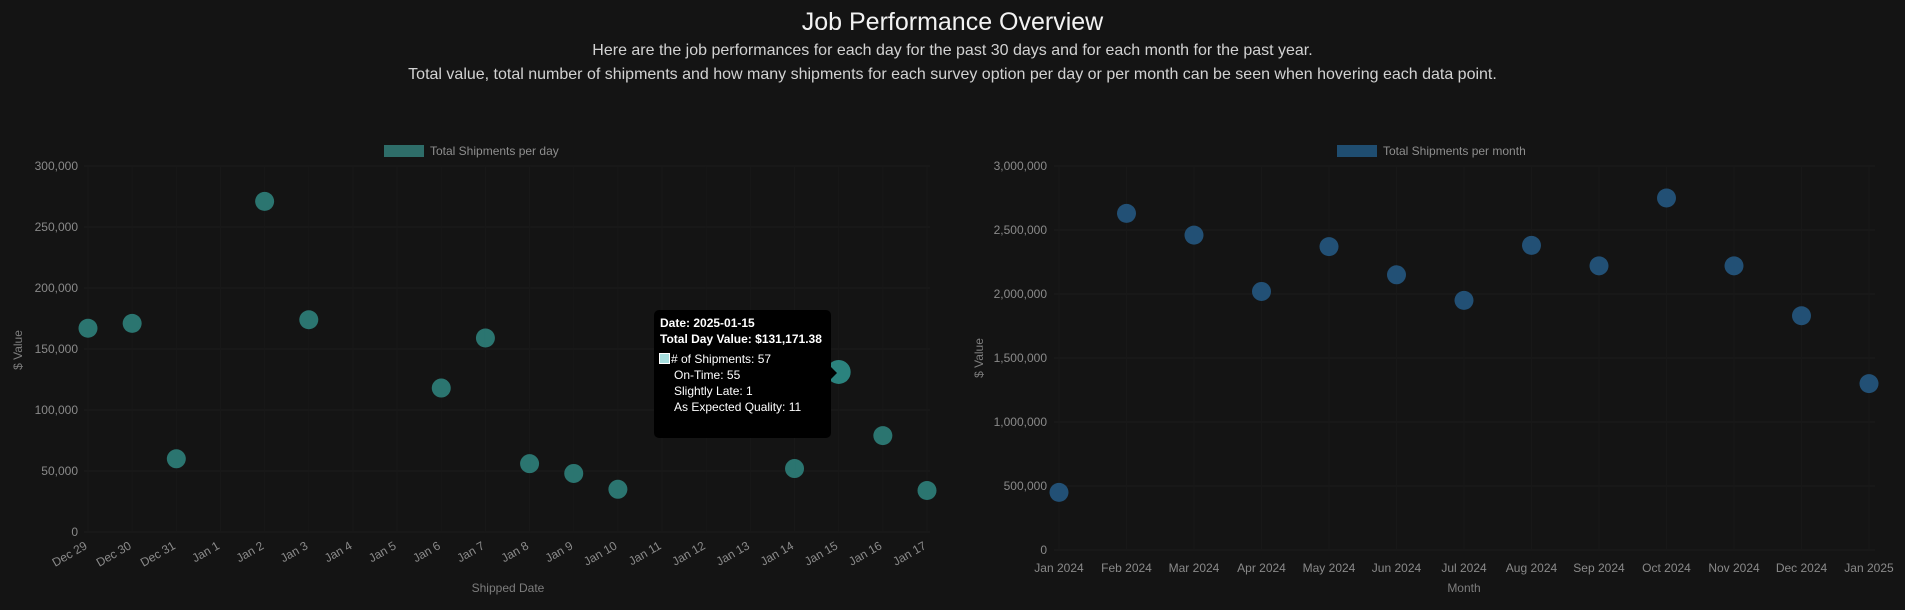 This screenshot has width=1905, height=610. I want to click on x-tick-label: Dec 29, so click(70, 553).